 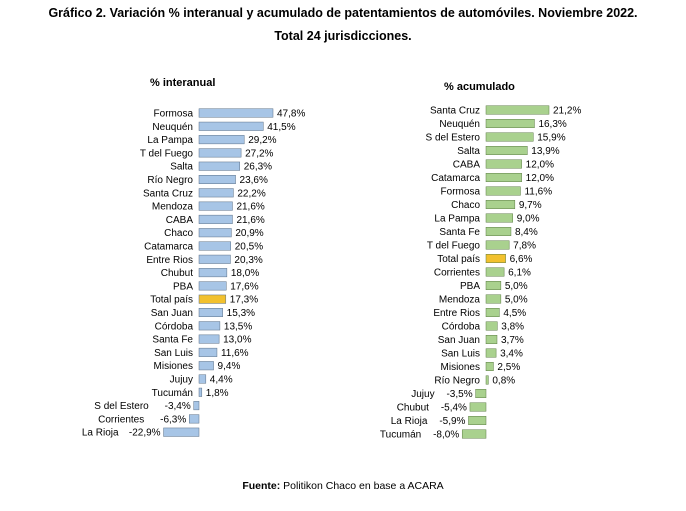 What do you see at coordinates (516, 300) in the screenshot?
I see `acumulado-value-mendoza: 5,0%` at bounding box center [516, 300].